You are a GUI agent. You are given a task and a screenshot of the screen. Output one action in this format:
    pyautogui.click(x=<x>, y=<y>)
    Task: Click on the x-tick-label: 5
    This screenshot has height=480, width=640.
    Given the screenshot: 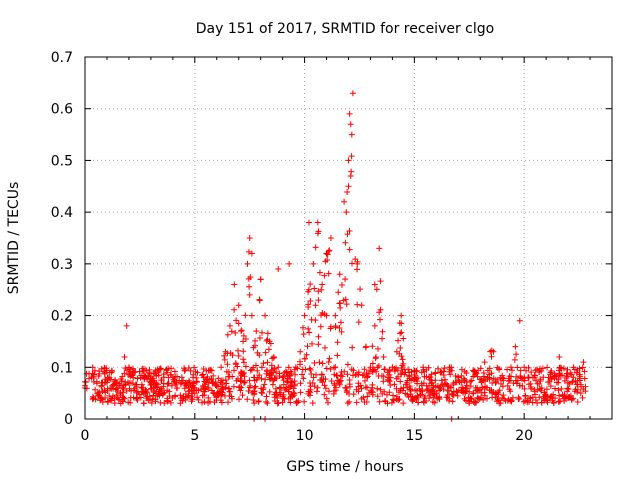 What is the action you would take?
    pyautogui.click(x=194, y=436)
    